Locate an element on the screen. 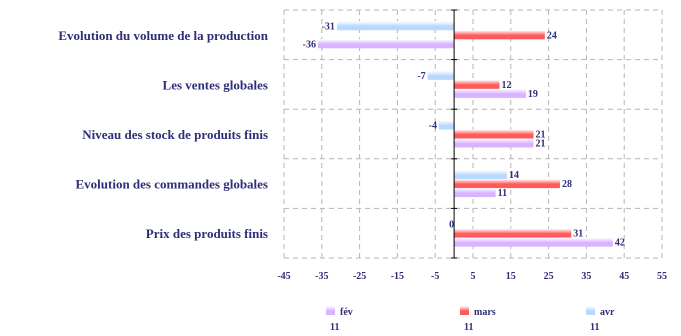 The width and height of the screenshot is (681, 336). x-tick-label: -25 is located at coordinates (359, 276).